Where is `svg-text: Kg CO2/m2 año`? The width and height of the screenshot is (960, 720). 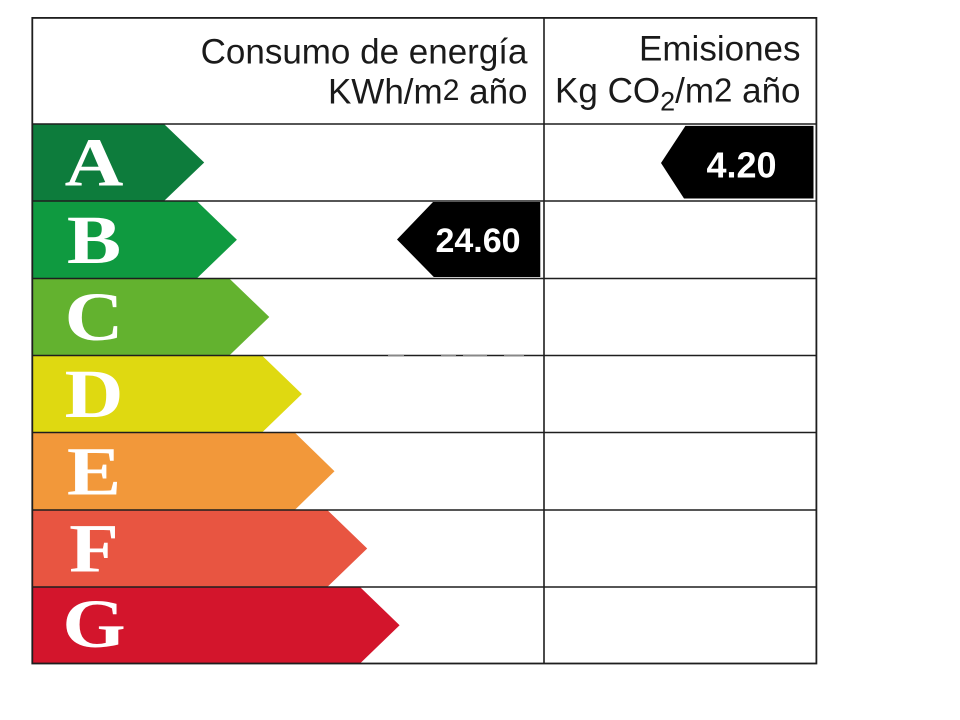
svg-text: Kg CO2/m2 año is located at coordinates (677, 94).